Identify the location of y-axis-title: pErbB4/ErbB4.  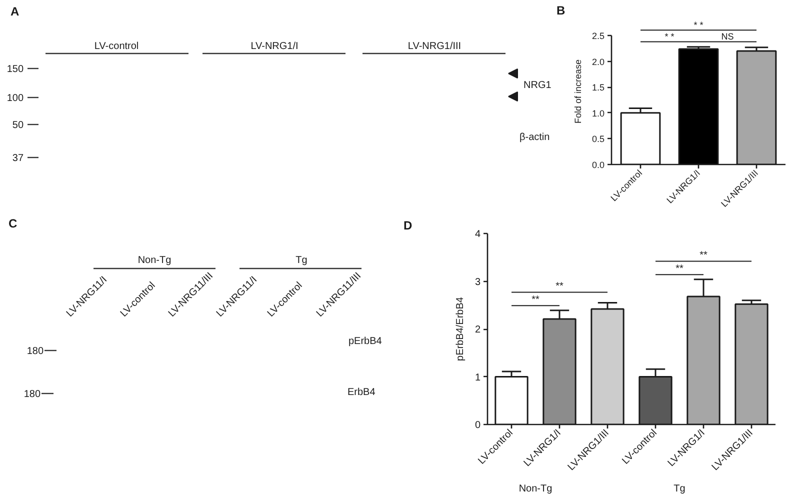
(460, 328).